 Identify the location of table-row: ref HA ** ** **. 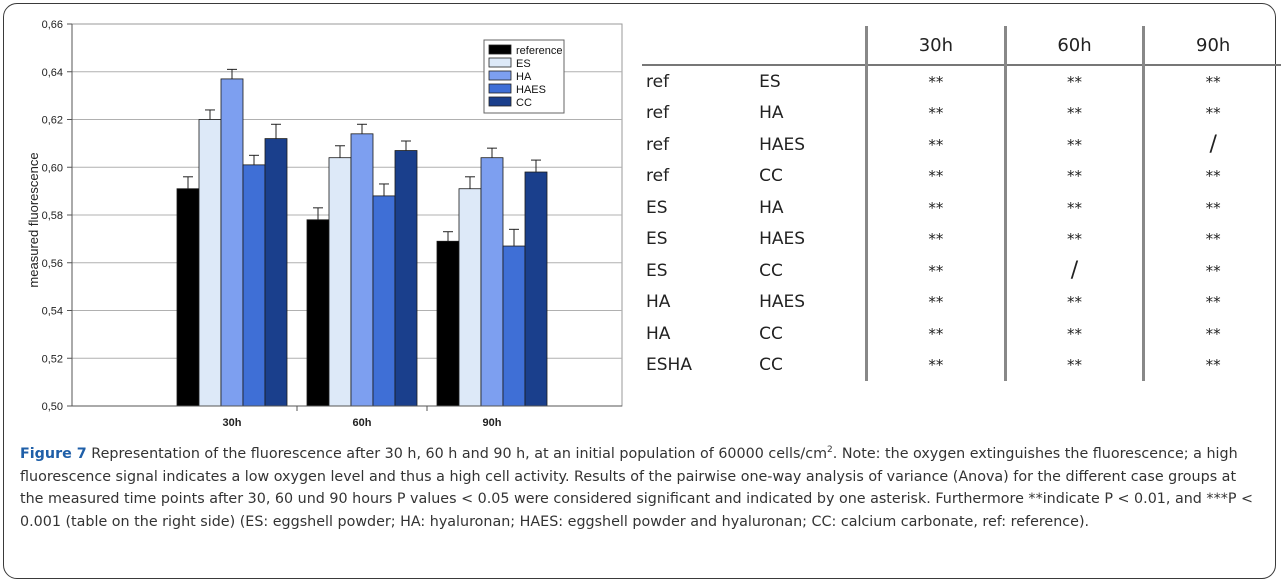
(961, 113).